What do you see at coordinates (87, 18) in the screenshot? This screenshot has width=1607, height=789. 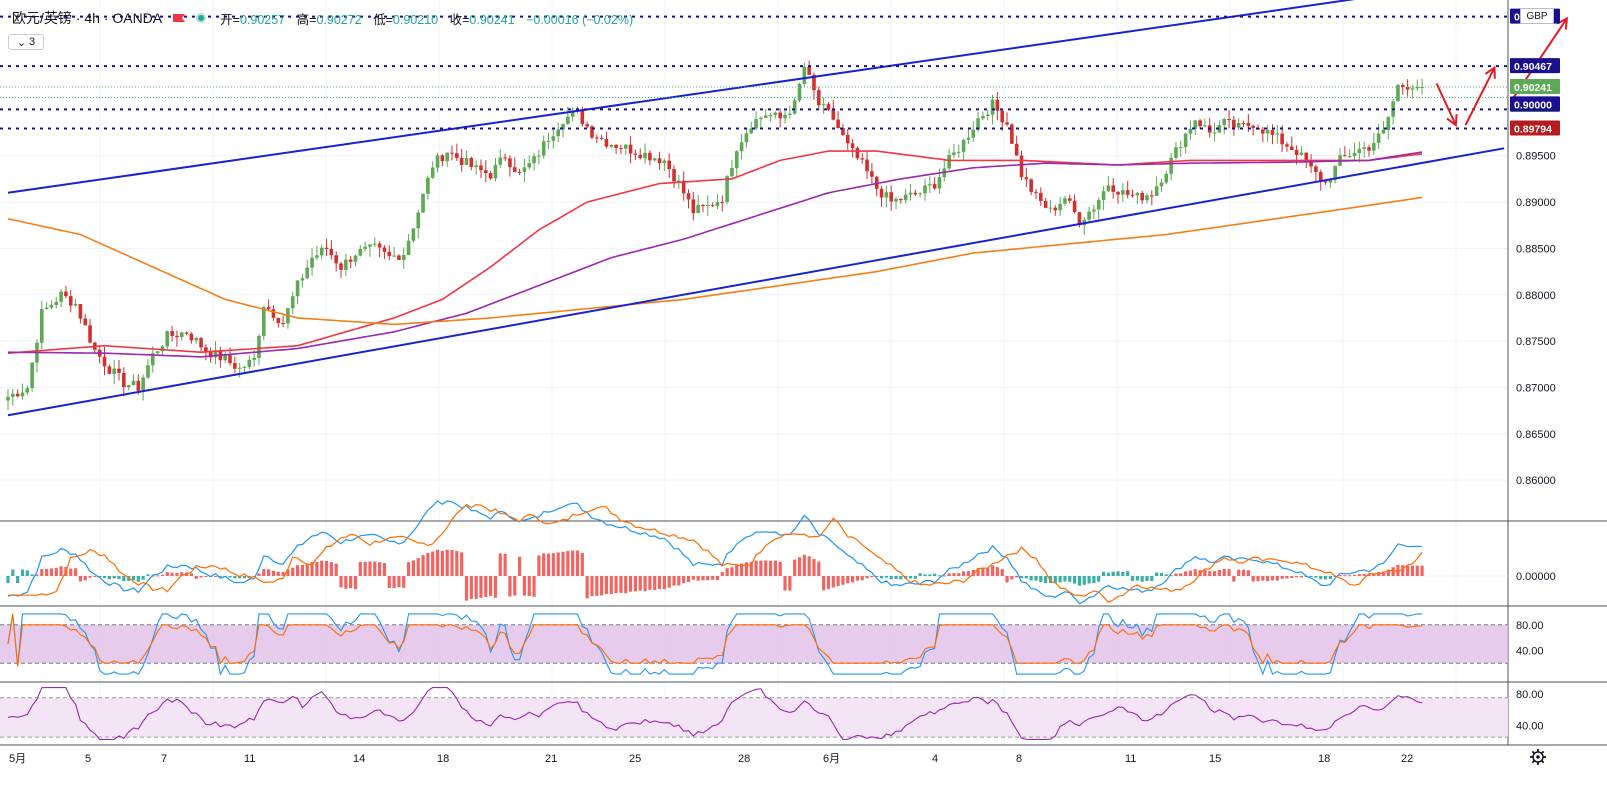 I see `symbol-label: 欧元/英镑 · 4h · OANDA` at bounding box center [87, 18].